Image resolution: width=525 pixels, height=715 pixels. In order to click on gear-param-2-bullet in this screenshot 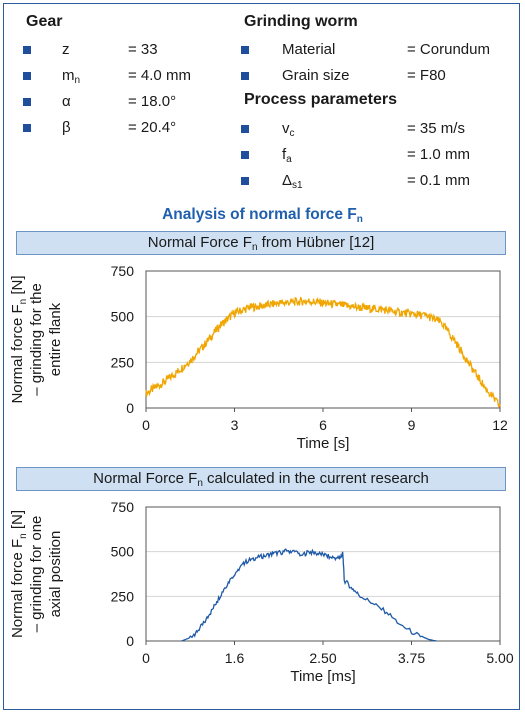, I will do `click(27, 102)`.